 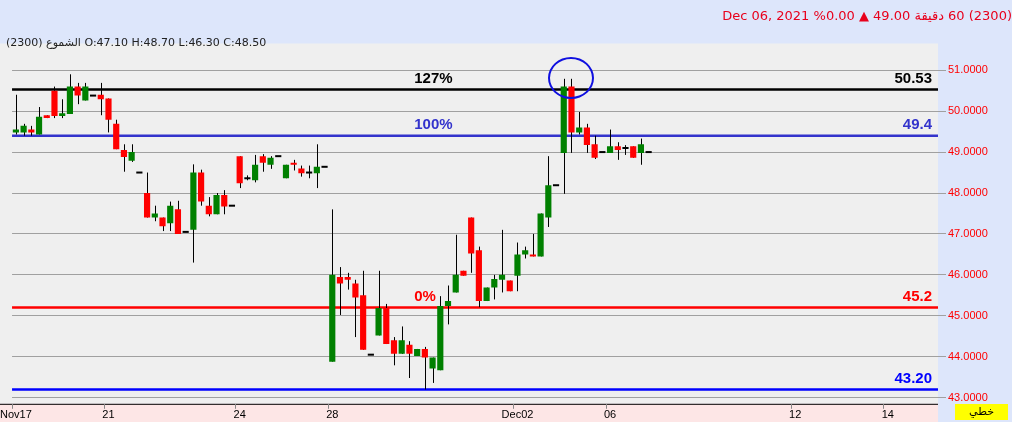 What do you see at coordinates (425, 296) in the screenshot?
I see `annotation: 0%` at bounding box center [425, 296].